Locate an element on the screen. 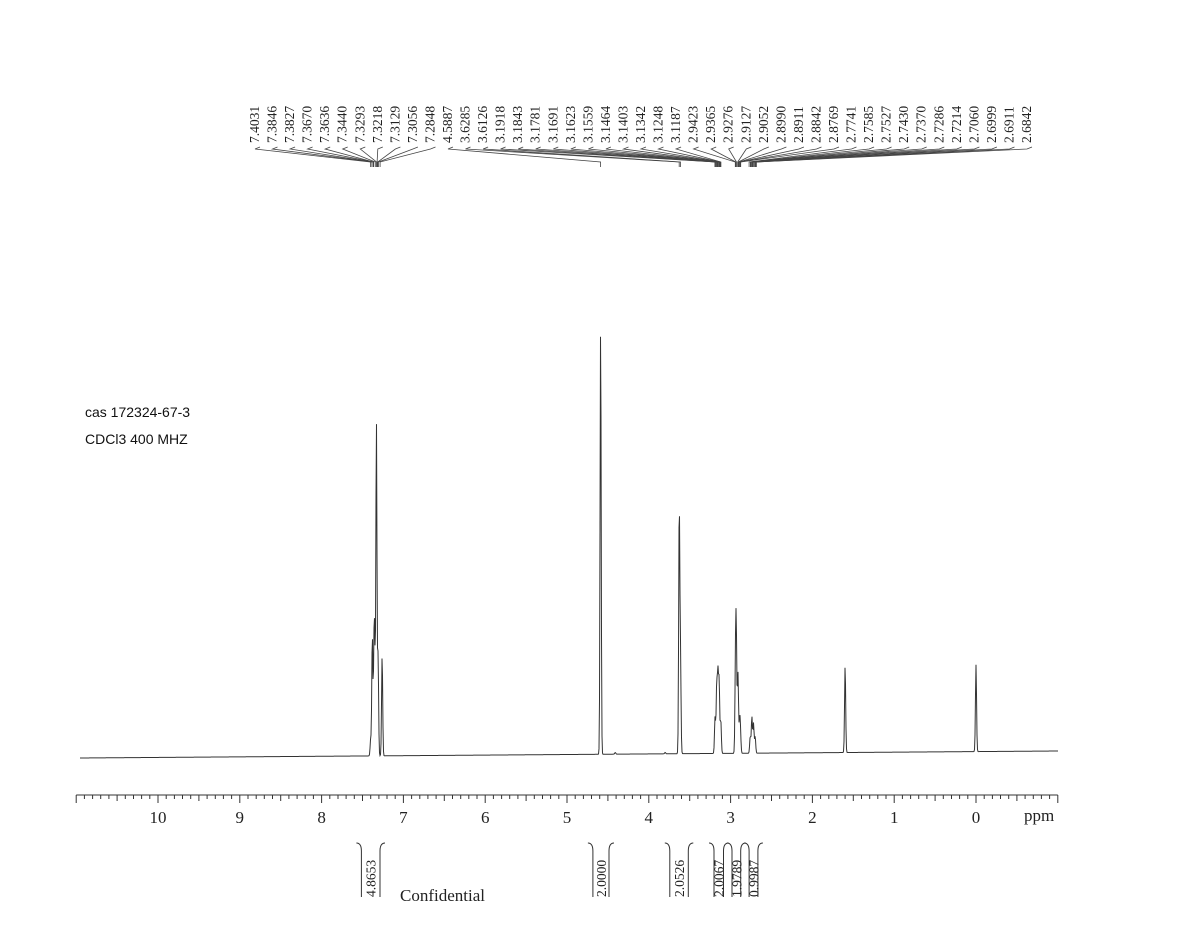 This screenshot has width=1202, height=952. integral-value-label: 2.0000 is located at coordinates (601, 878).